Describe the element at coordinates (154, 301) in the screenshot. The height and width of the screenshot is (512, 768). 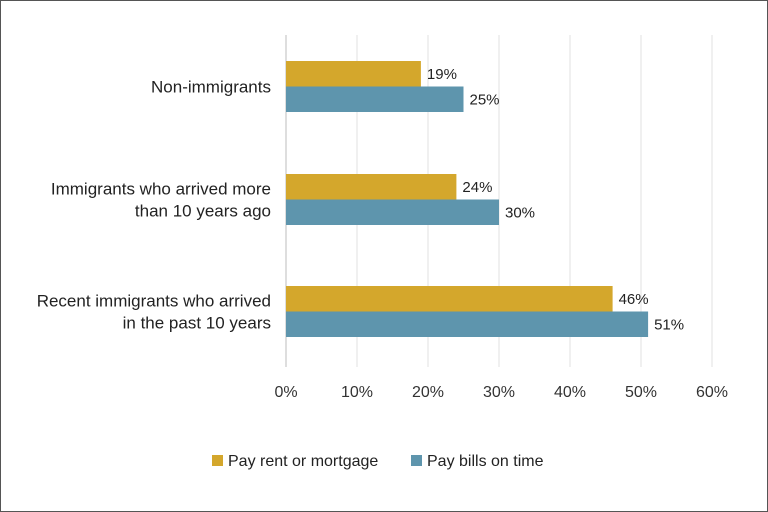
I see `category-label: Recent immigrants who arrived` at that location.